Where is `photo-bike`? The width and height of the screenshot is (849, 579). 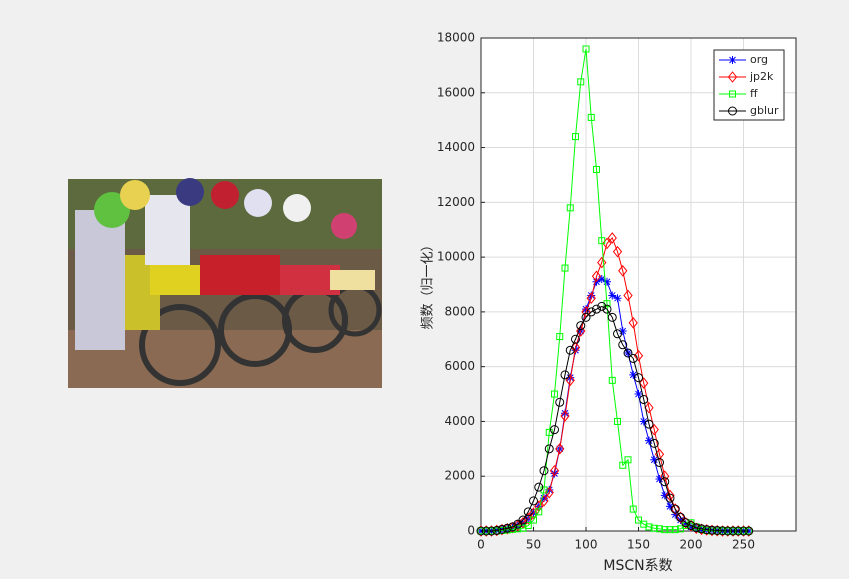 photo-bike is located at coordinates (352, 280).